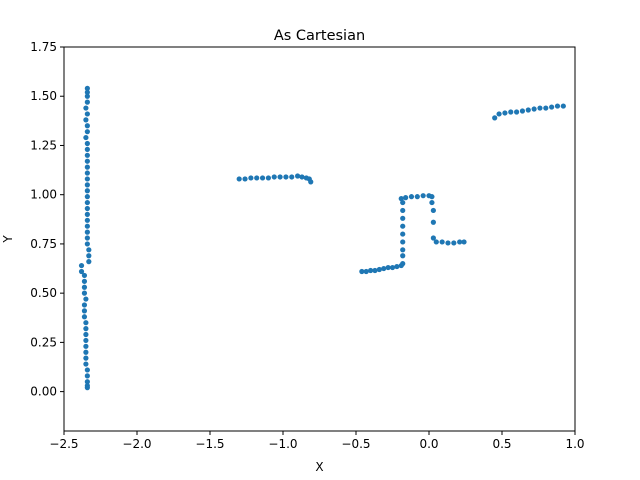  What do you see at coordinates (63, 444) in the screenshot?
I see `x-tick-label: −2.5` at bounding box center [63, 444].